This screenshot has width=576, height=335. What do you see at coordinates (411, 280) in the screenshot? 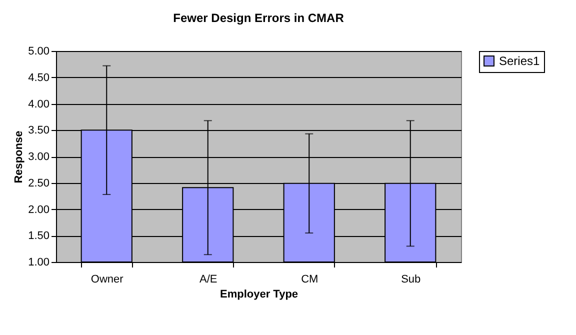
I see `x-tick-label: Sub` at bounding box center [411, 280].